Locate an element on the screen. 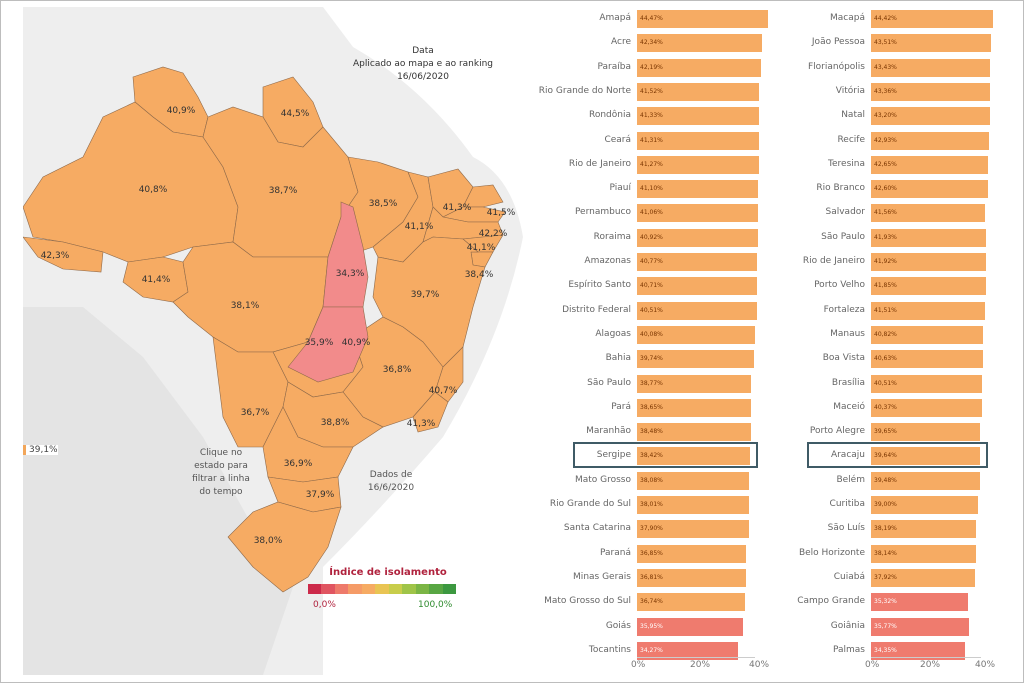  ranking-row: São Paulo 41,93% is located at coordinates (884, 237).